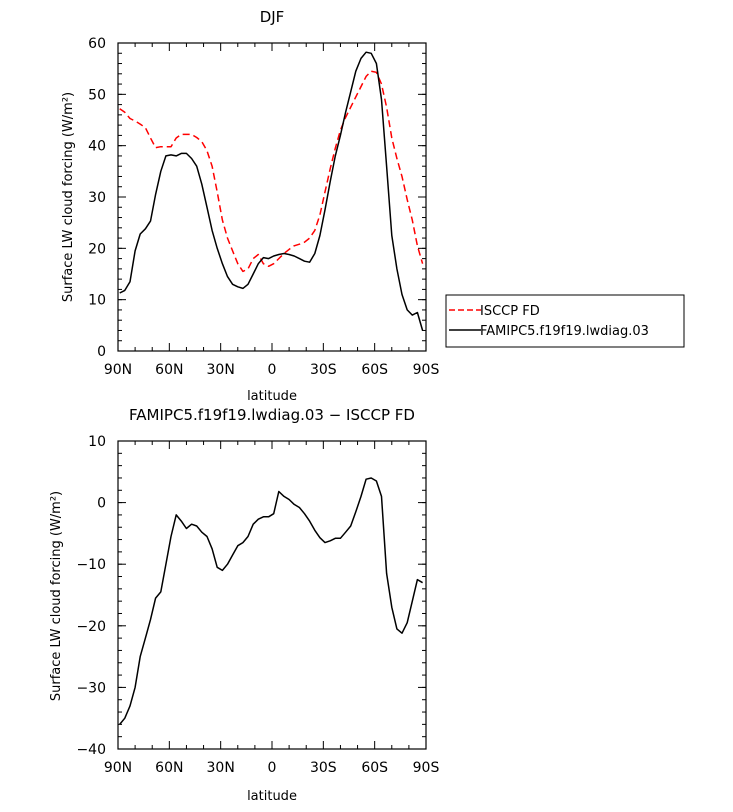 The height and width of the screenshot is (812, 733). I want to click on bottom-plot-lines, so click(271, 601).